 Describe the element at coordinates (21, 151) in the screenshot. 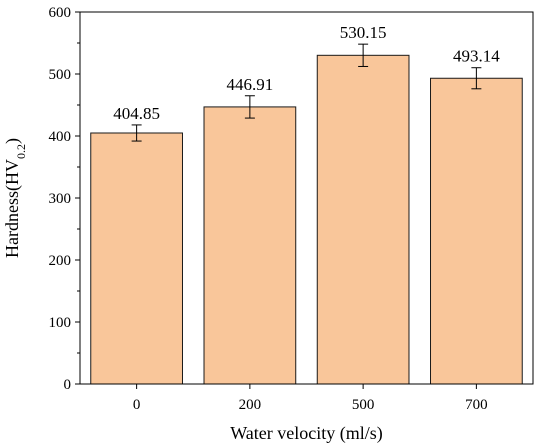

I see `y-axis-title-subscript: 0.2` at that location.